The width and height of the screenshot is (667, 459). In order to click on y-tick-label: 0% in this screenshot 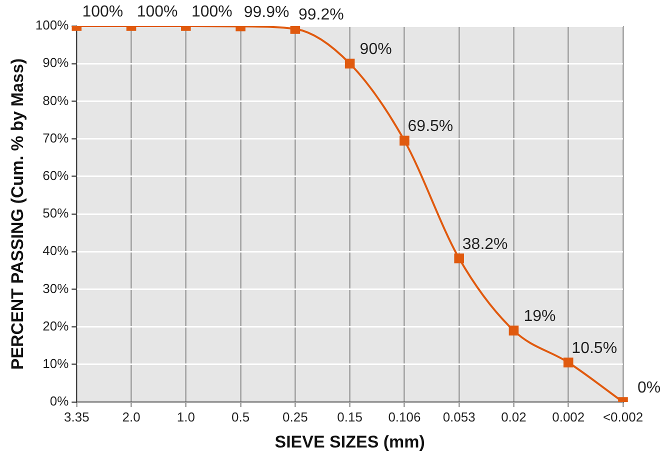, I will do `click(60, 401)`.